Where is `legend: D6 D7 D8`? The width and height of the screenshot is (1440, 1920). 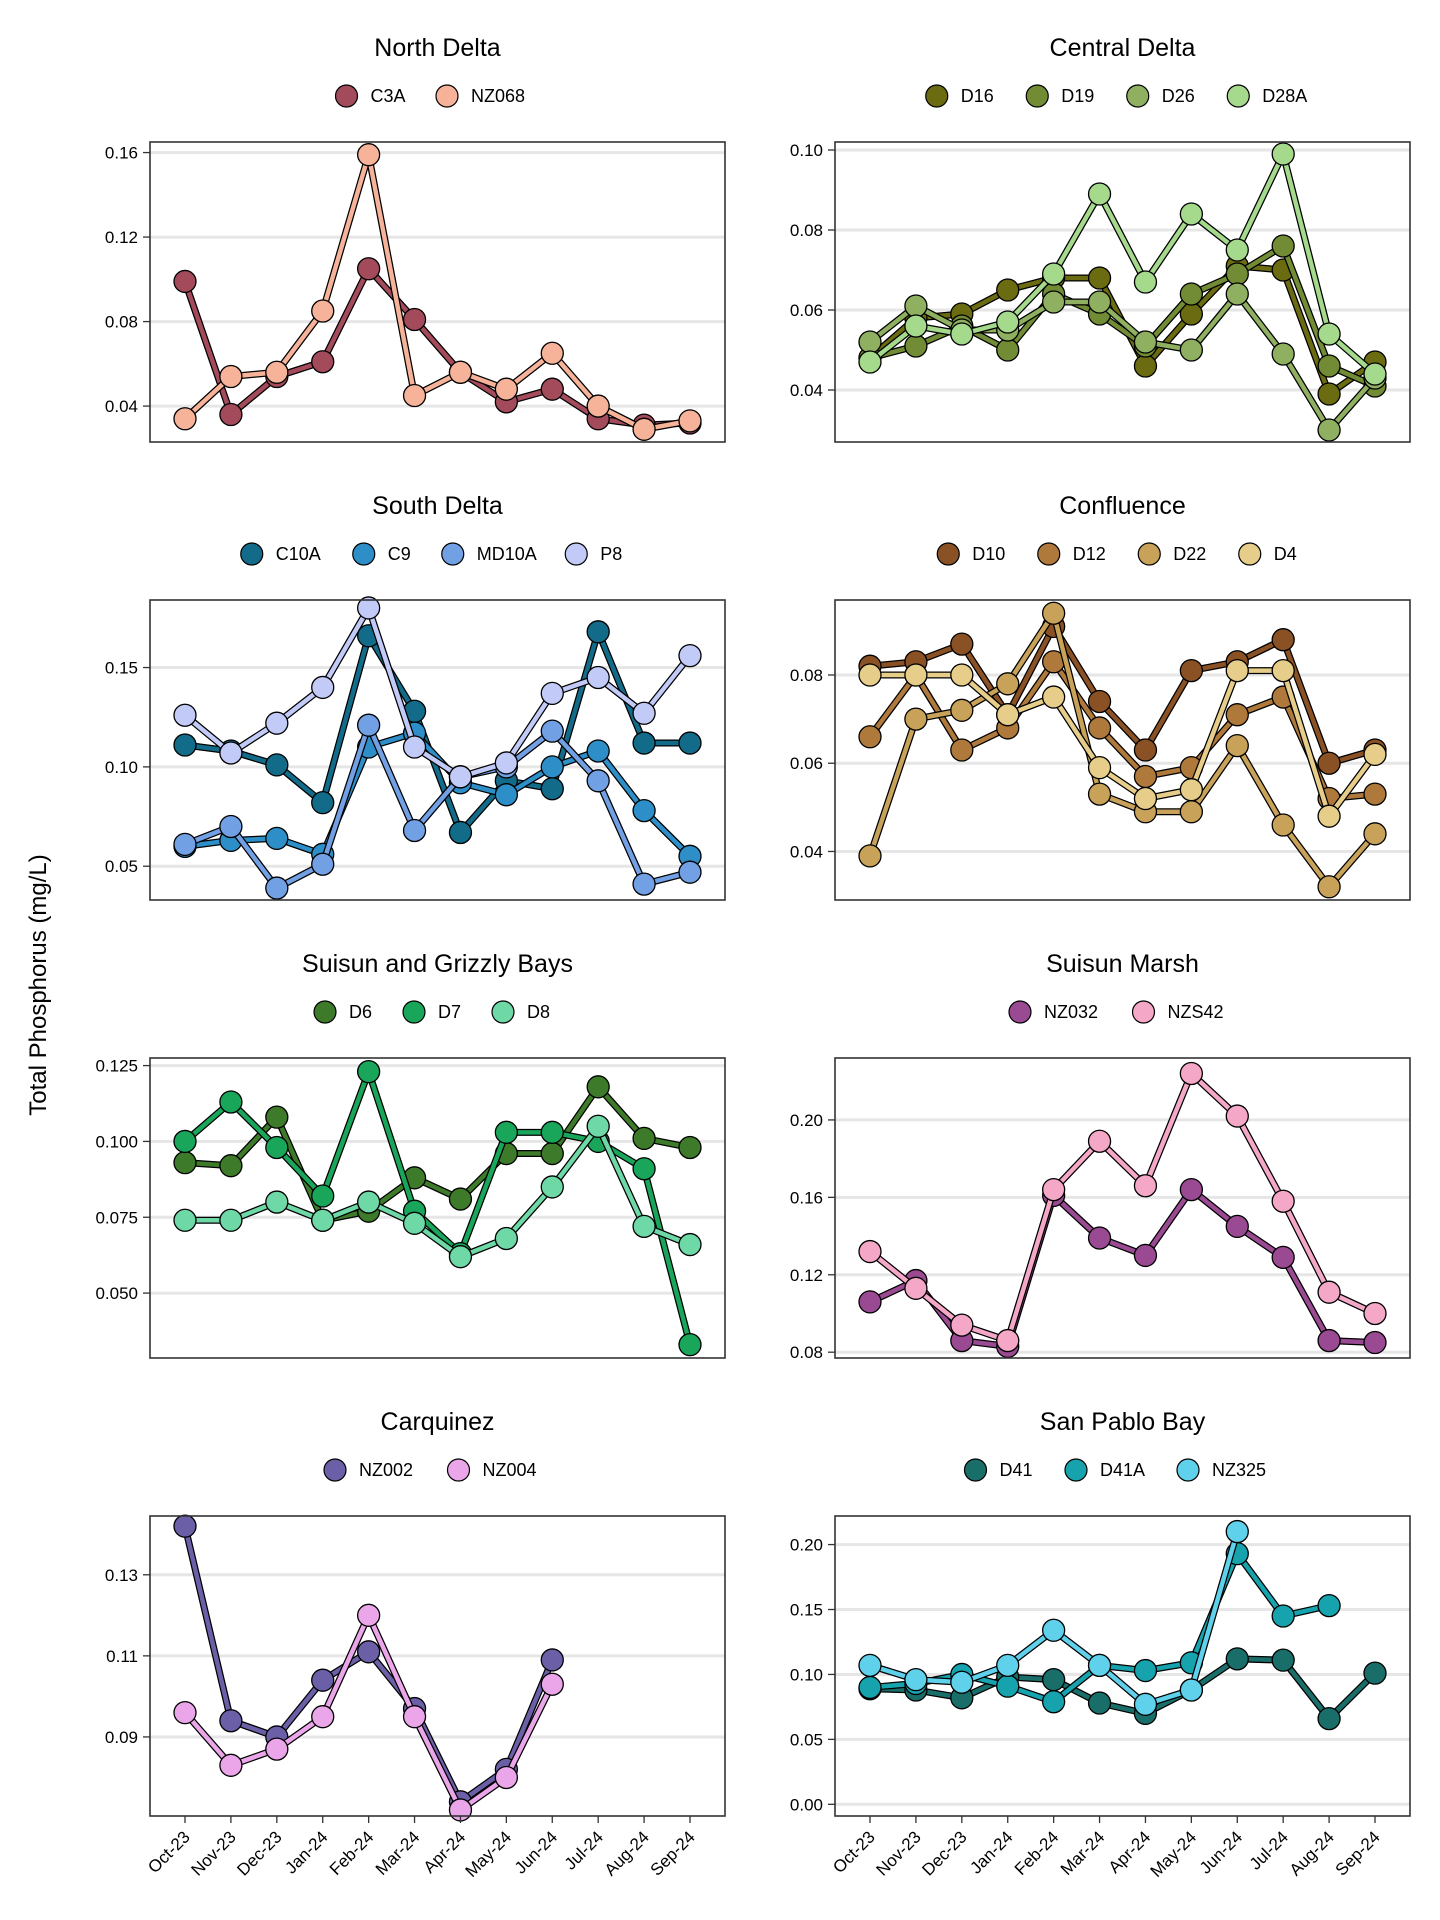
legend: D6 D7 D8 is located at coordinates (431, 1012).